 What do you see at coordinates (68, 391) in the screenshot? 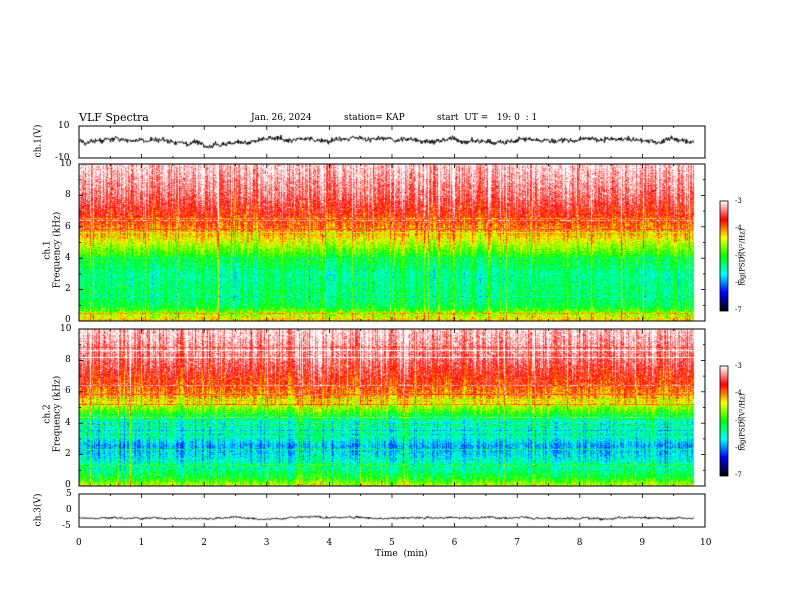
I see `ch2-ftick-6: 6` at bounding box center [68, 391].